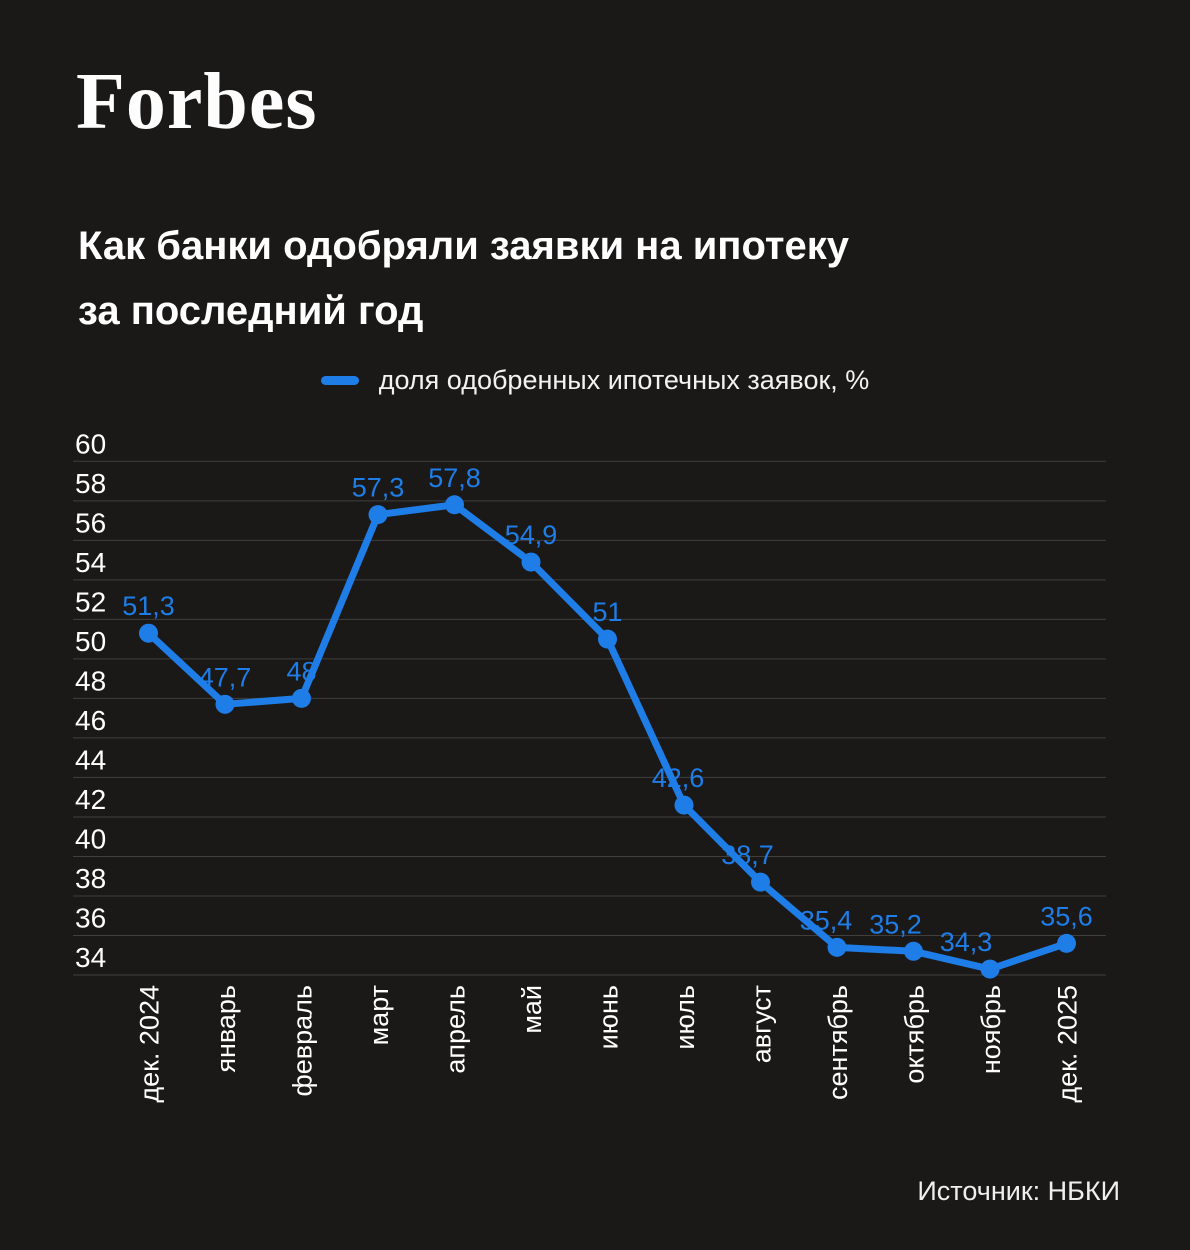 Image resolution: width=1190 pixels, height=1250 pixels. What do you see at coordinates (90, 878) in the screenshot?
I see `y-tick-label: 38` at bounding box center [90, 878].